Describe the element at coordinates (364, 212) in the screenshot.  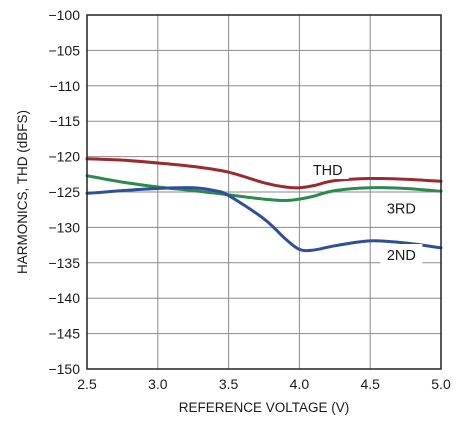
I see `series-labels: THD 3RD 2ND` at that location.